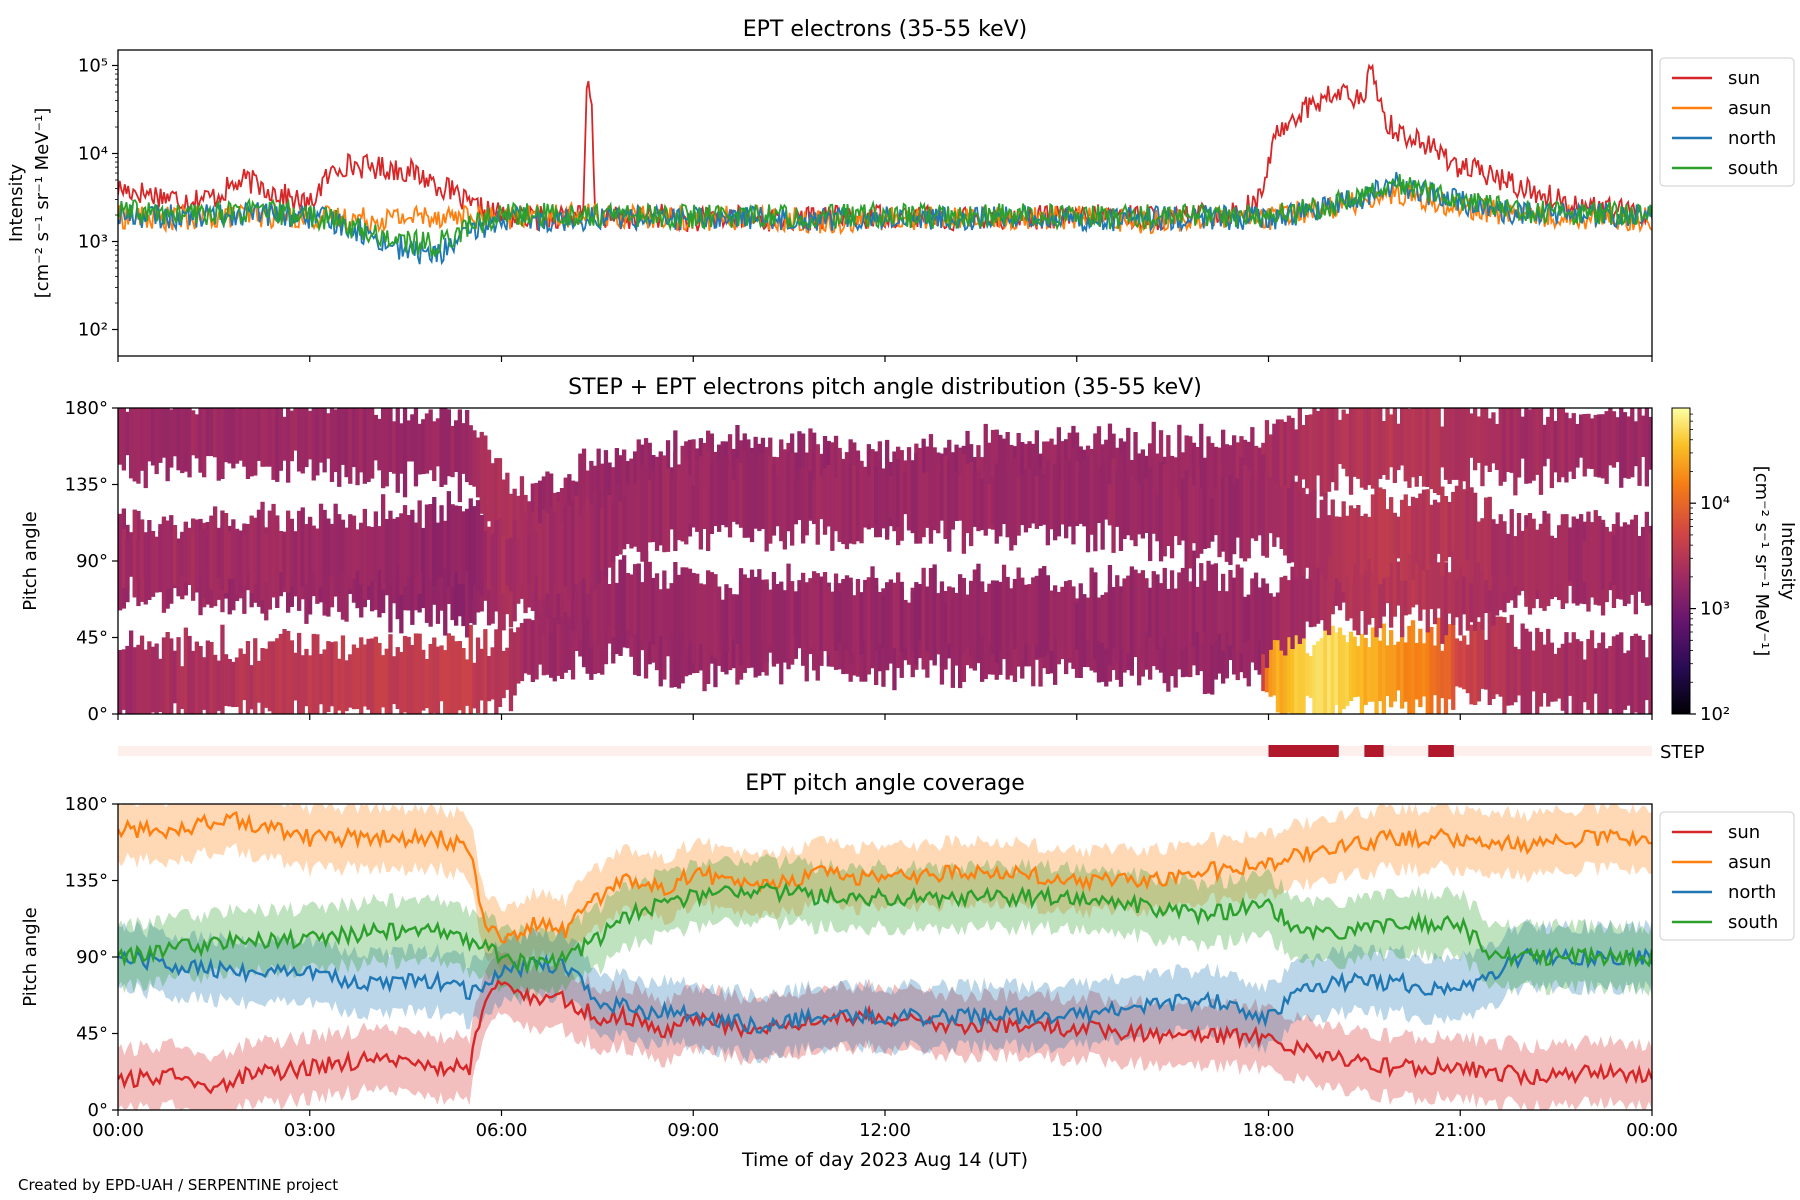  I want to click on panel4-legend-label-north: north, so click(1752, 892).